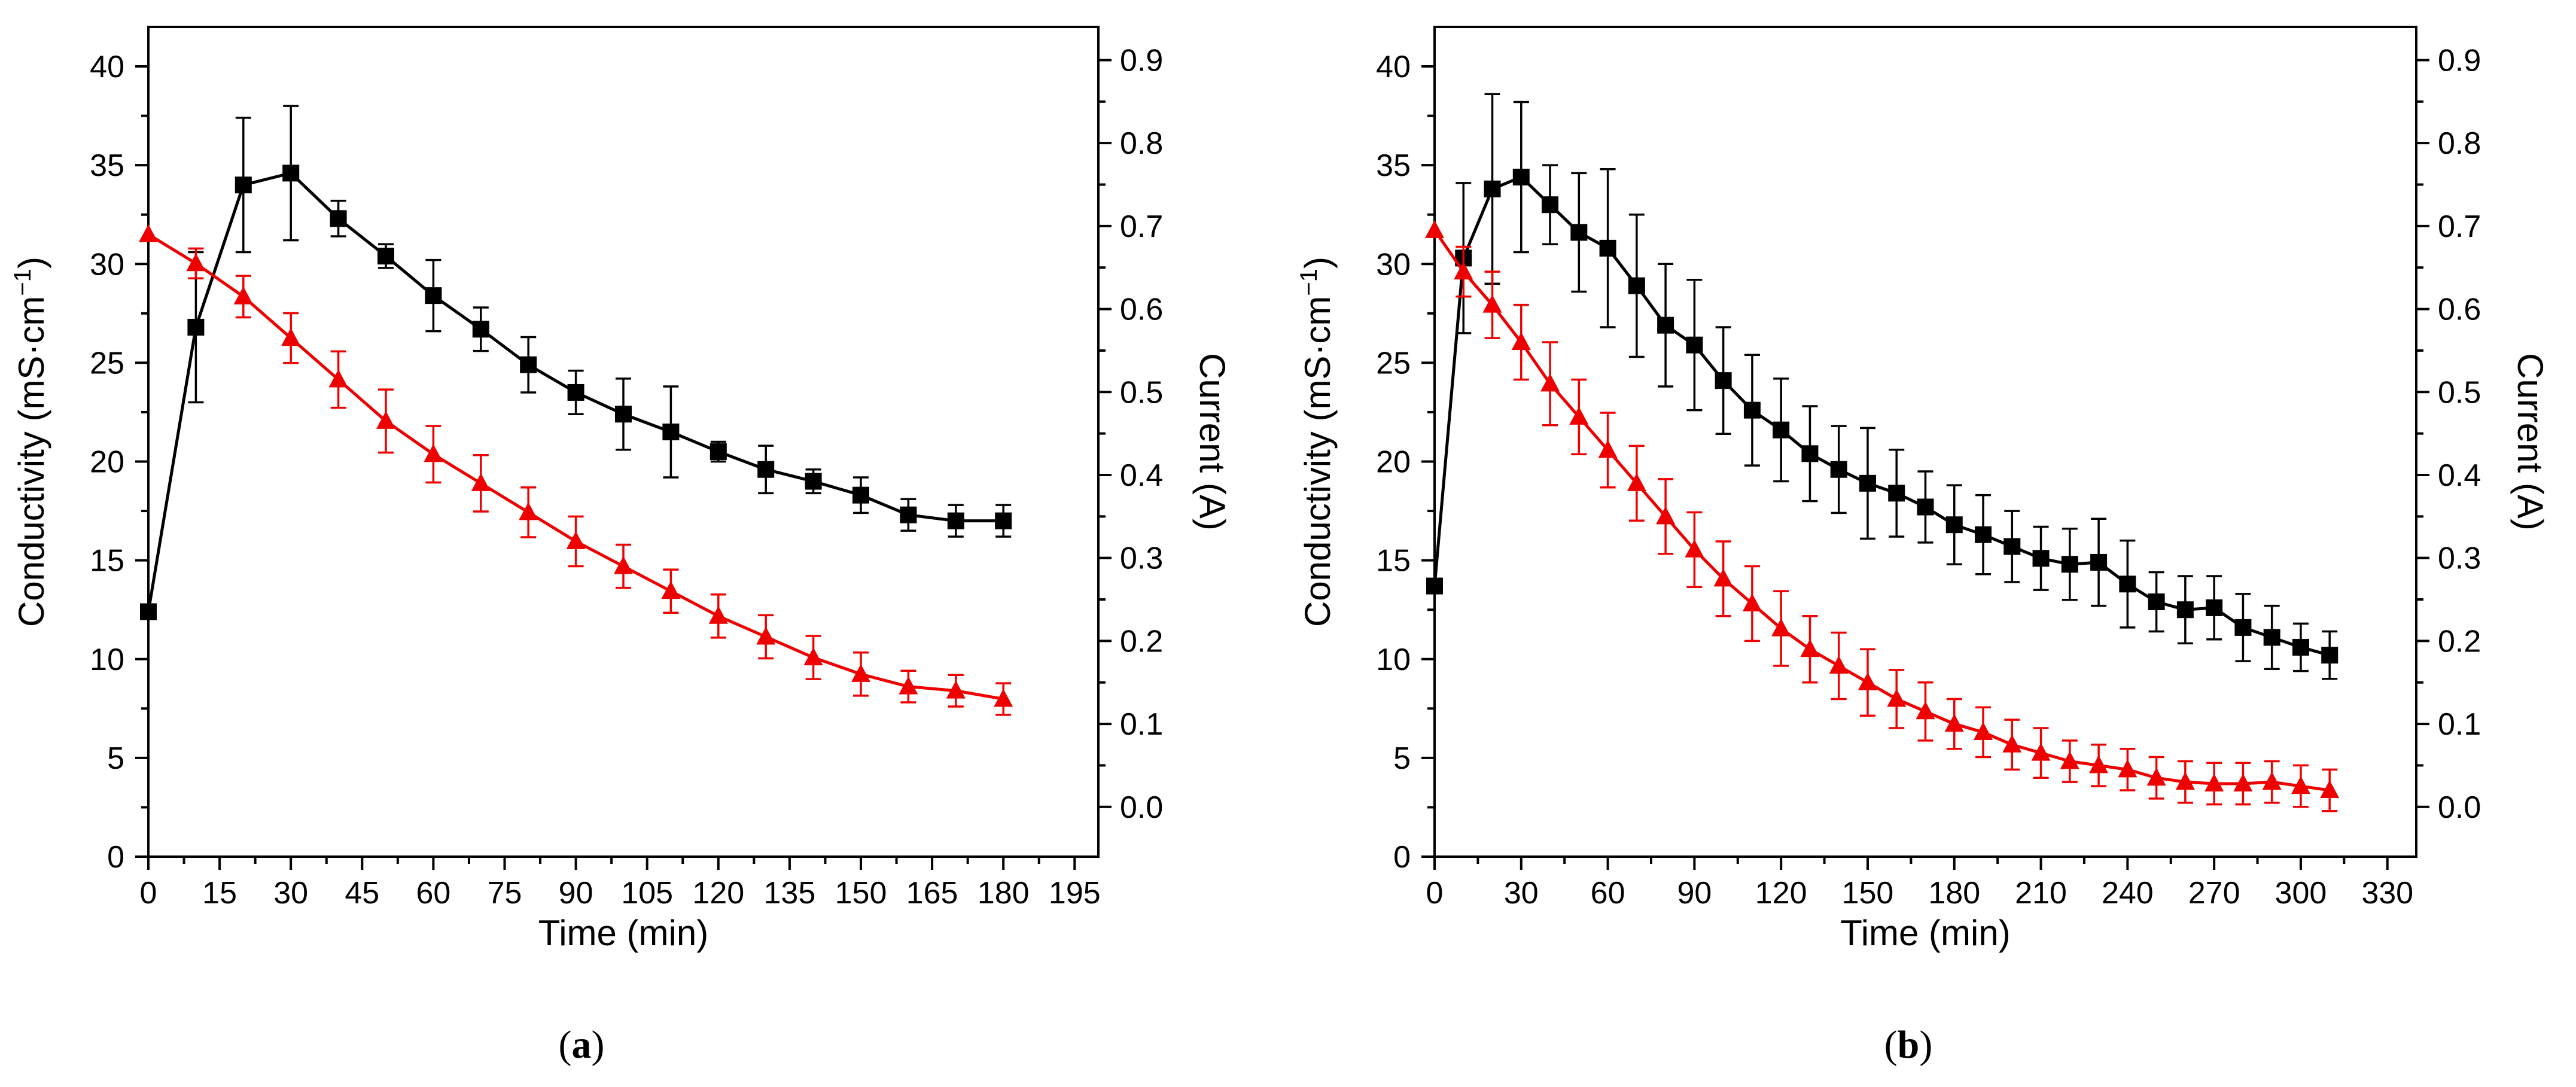  What do you see at coordinates (2301, 893) in the screenshot?
I see `x-tick-label: 300` at bounding box center [2301, 893].